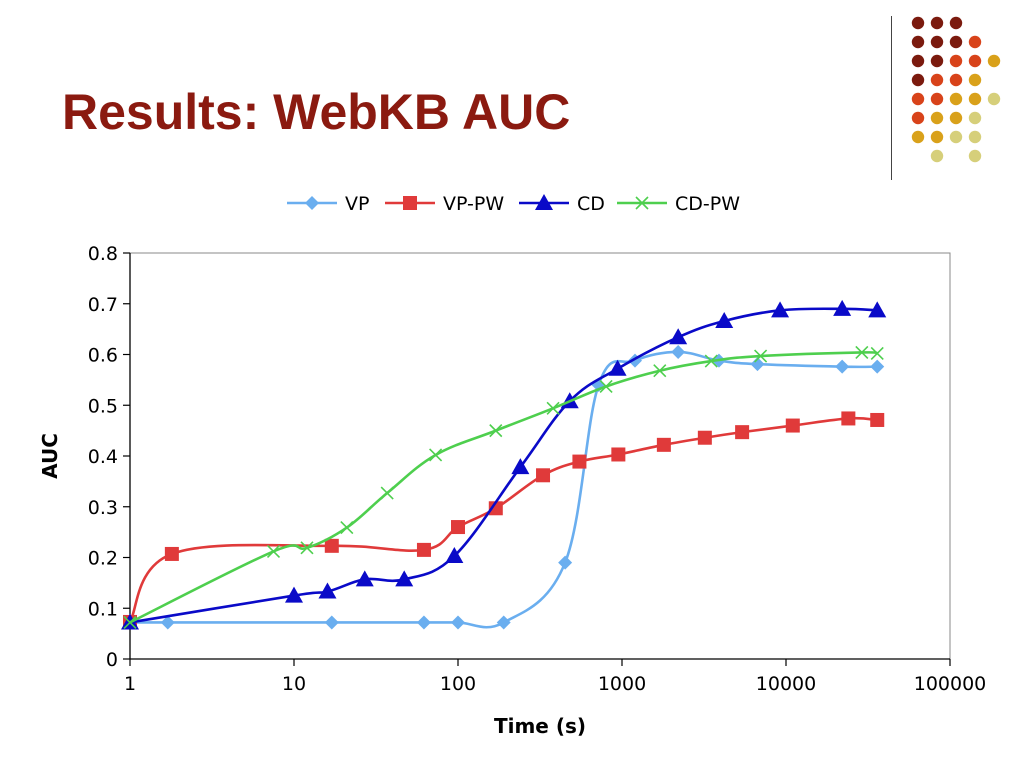 This screenshot has width=1024, height=768. Describe the element at coordinates (540, 726) in the screenshot. I see `x-axis-label: Time (s)` at that location.